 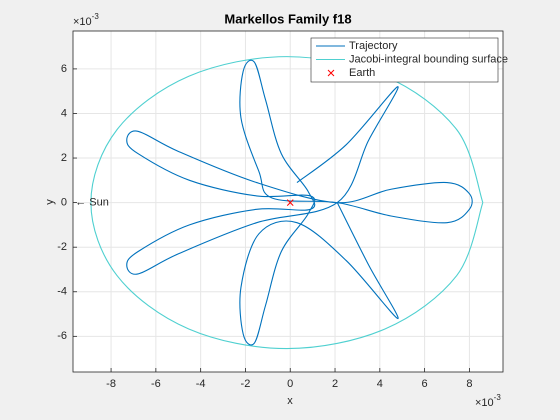 What do you see at coordinates (50, 202) in the screenshot?
I see `y-axis-label: y` at bounding box center [50, 202].